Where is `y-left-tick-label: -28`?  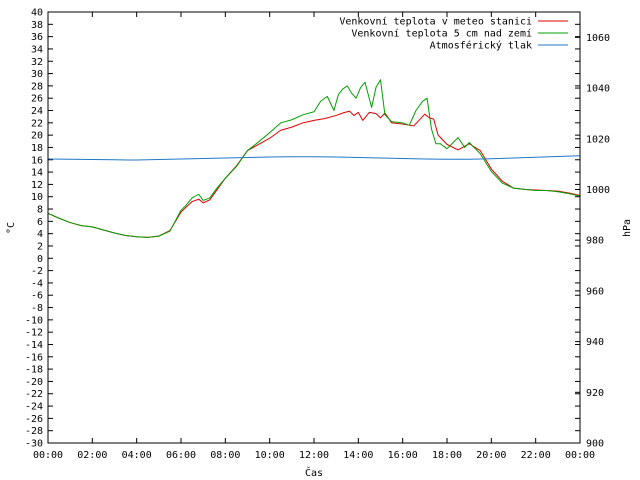
y-left-tick-label: -28 is located at coordinates (34, 431).